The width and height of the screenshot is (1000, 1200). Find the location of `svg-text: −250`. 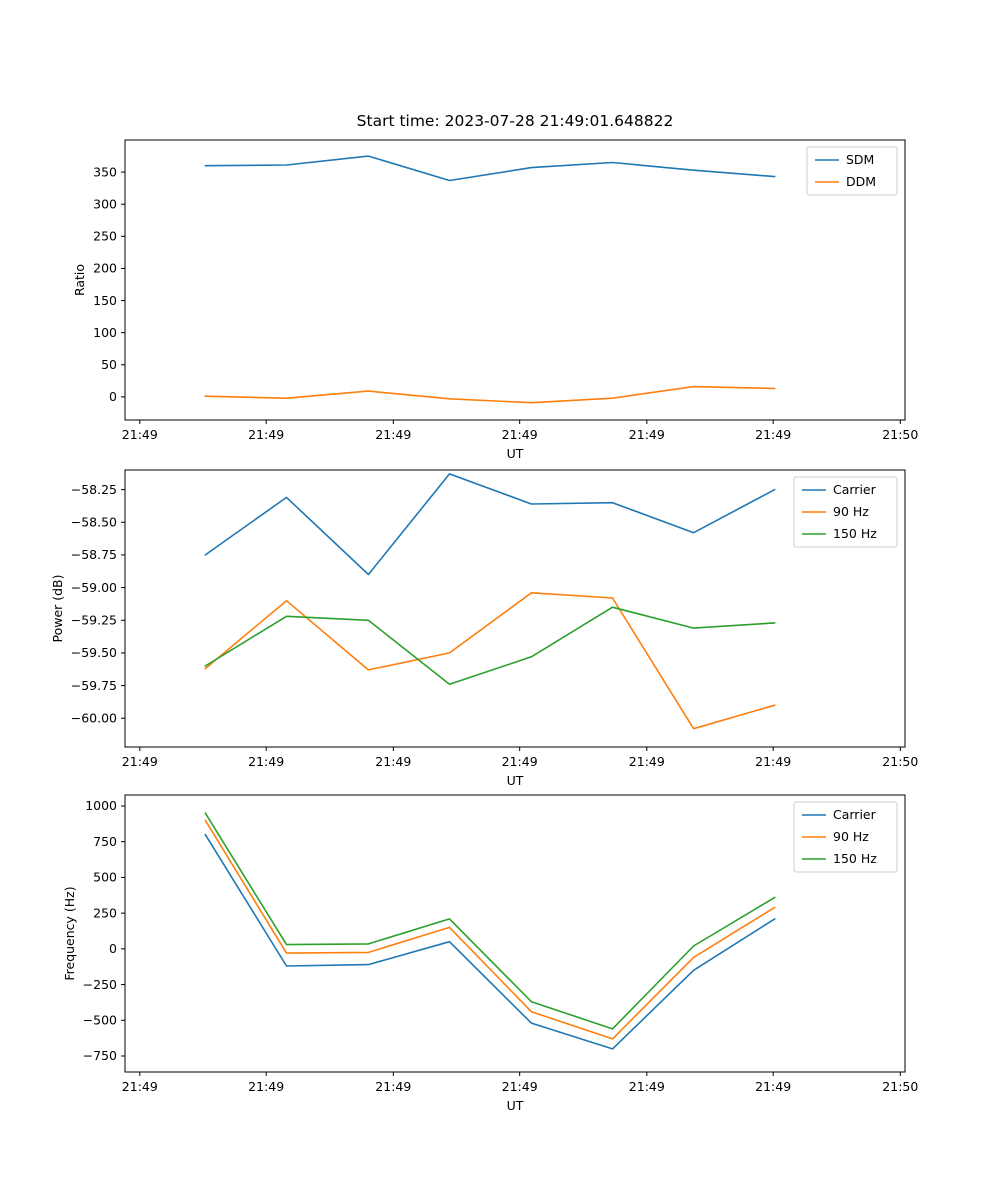

svg-text: −250 is located at coordinates (100, 984).